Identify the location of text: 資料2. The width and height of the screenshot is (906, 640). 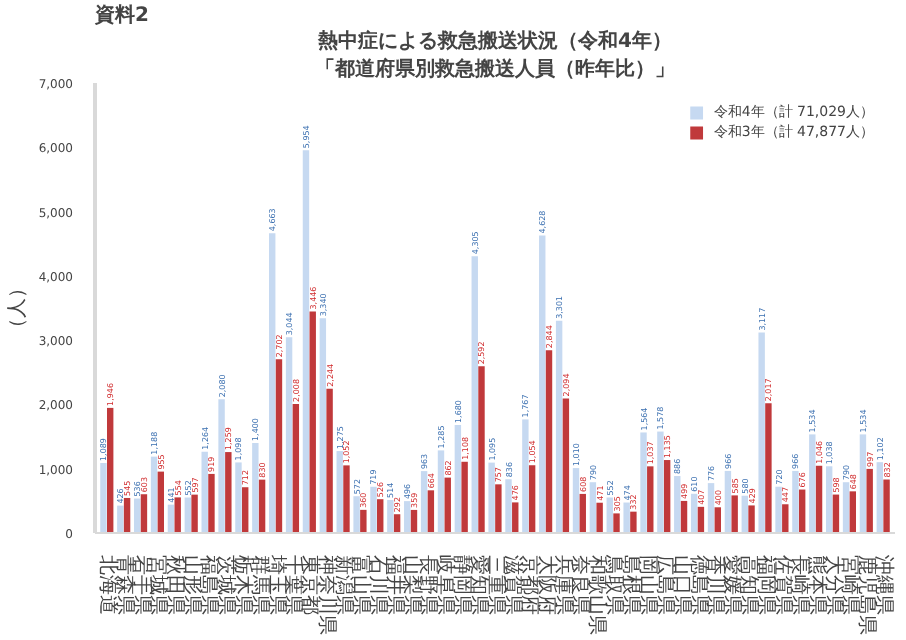
(121, 15).